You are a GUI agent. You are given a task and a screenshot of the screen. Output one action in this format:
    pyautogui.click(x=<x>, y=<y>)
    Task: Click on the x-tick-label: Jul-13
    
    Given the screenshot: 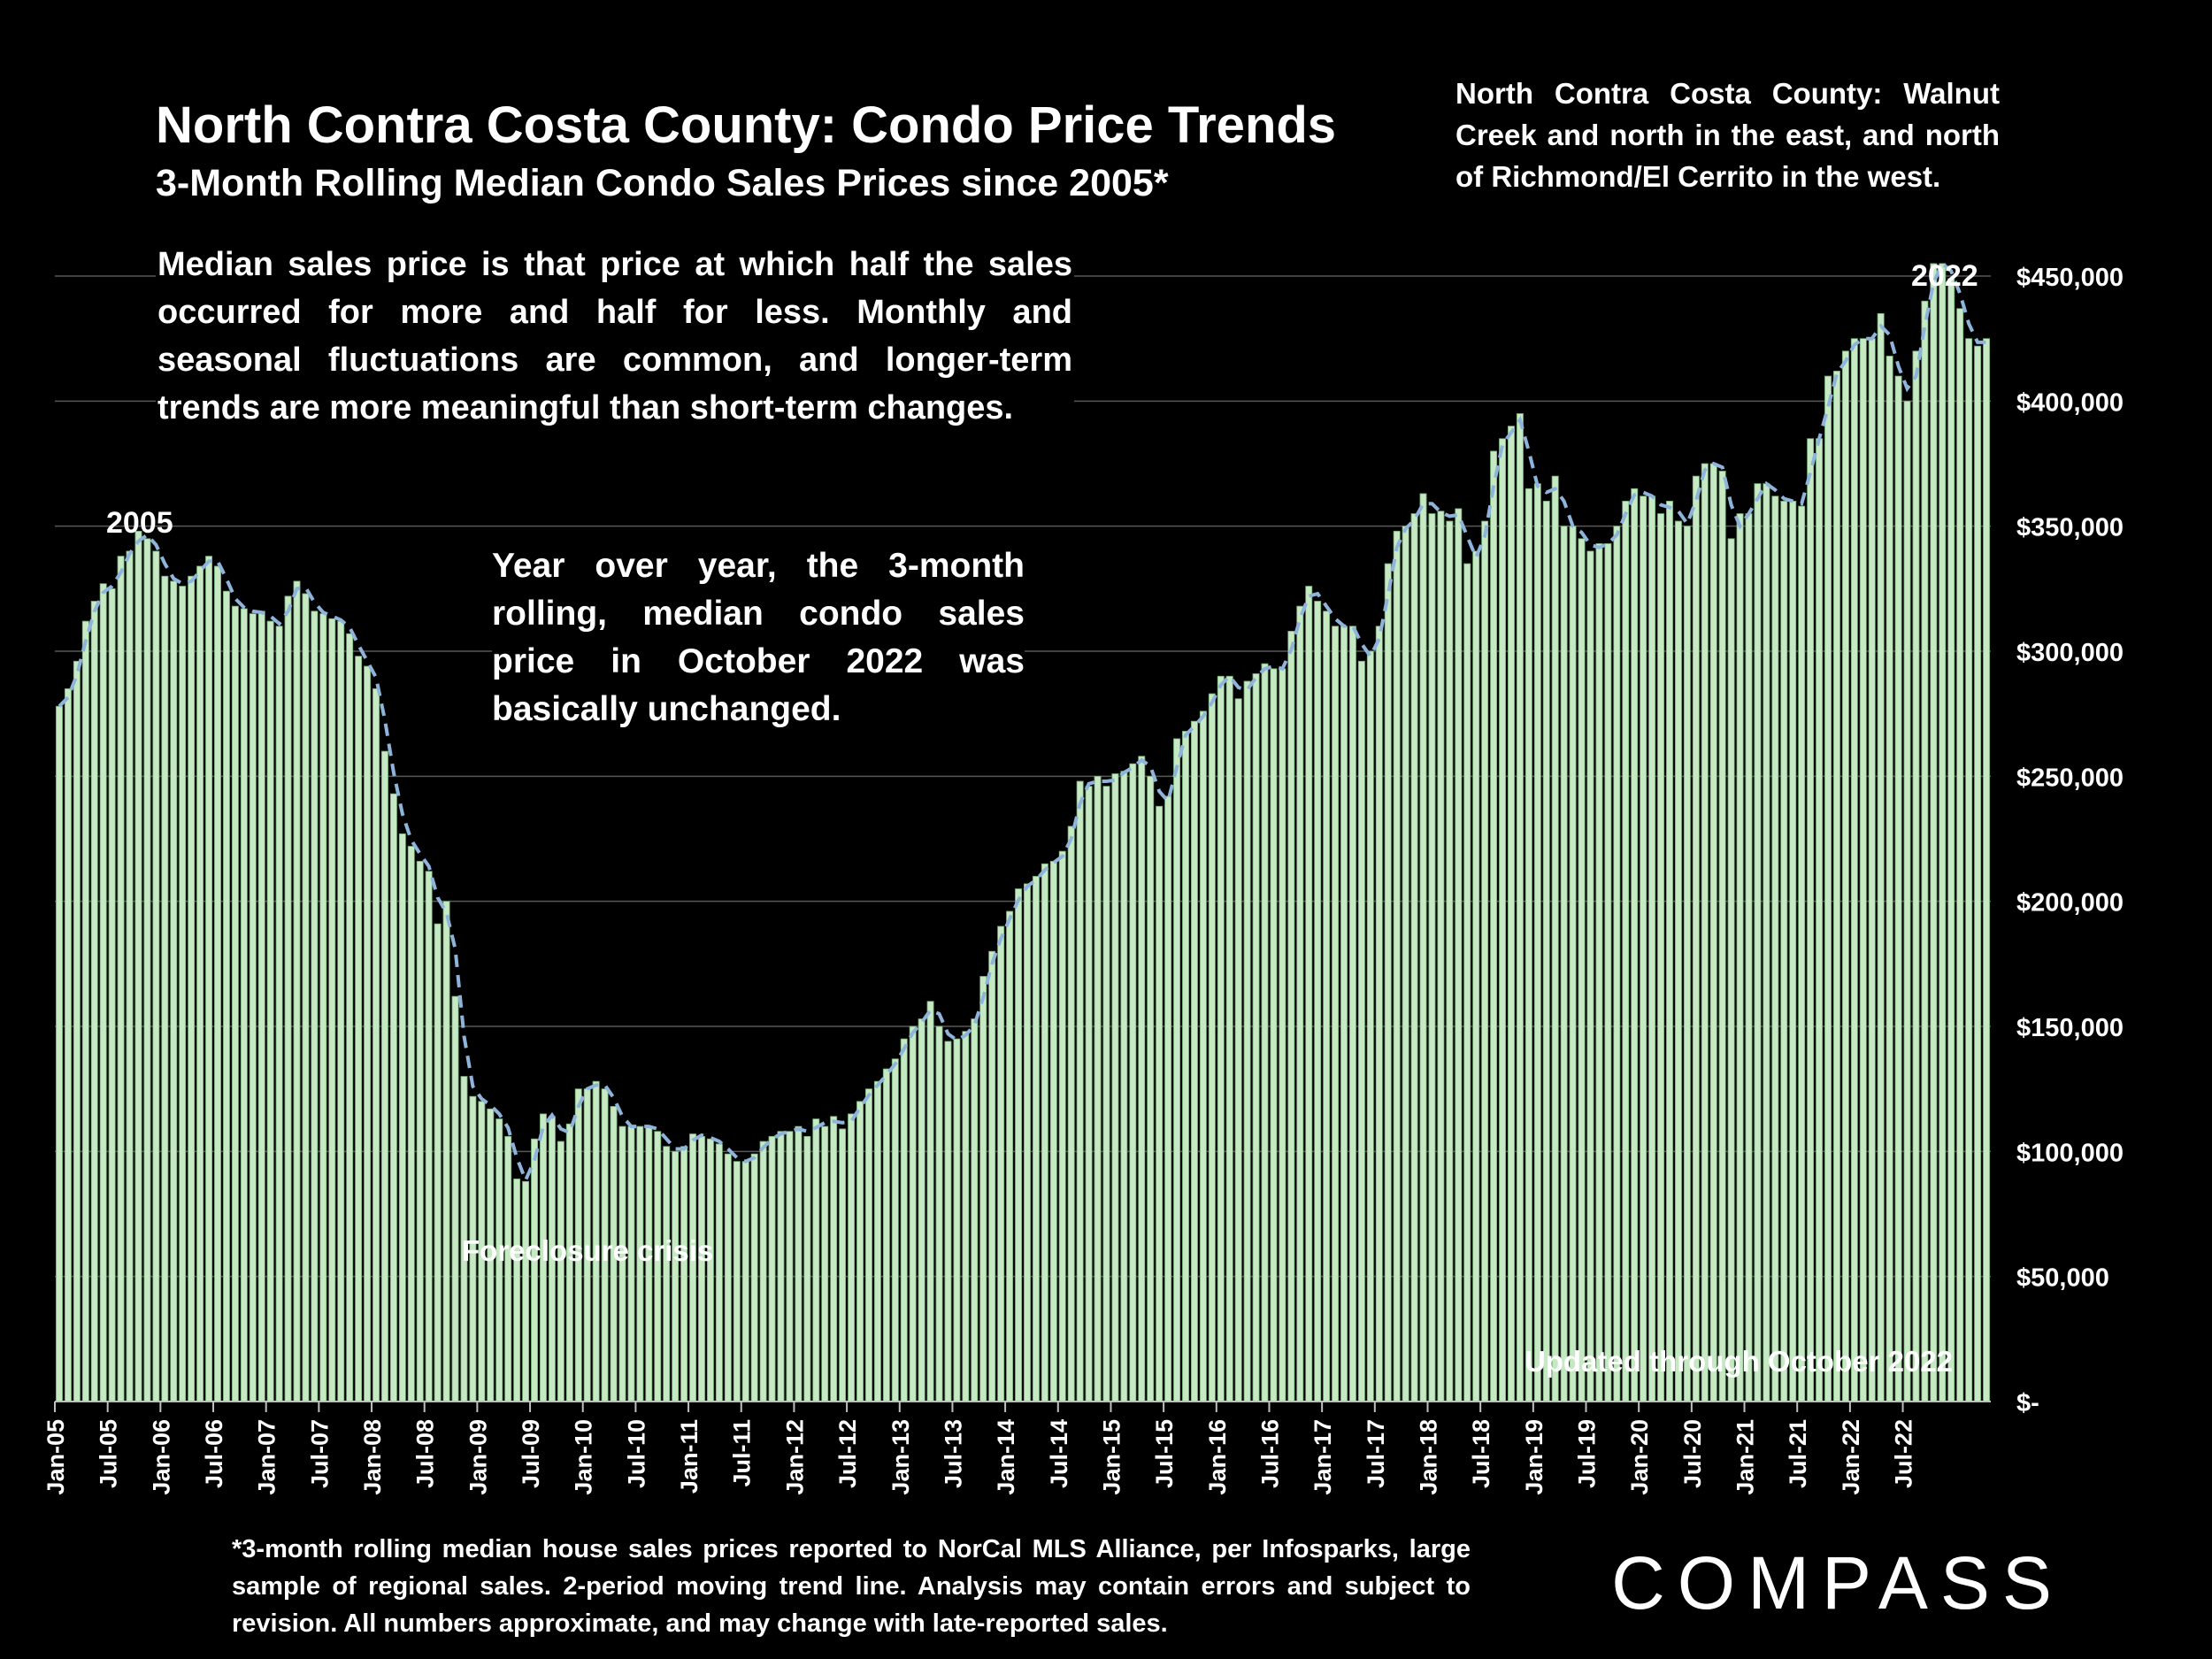 What is the action you would take?
    pyautogui.click(x=953, y=1454)
    